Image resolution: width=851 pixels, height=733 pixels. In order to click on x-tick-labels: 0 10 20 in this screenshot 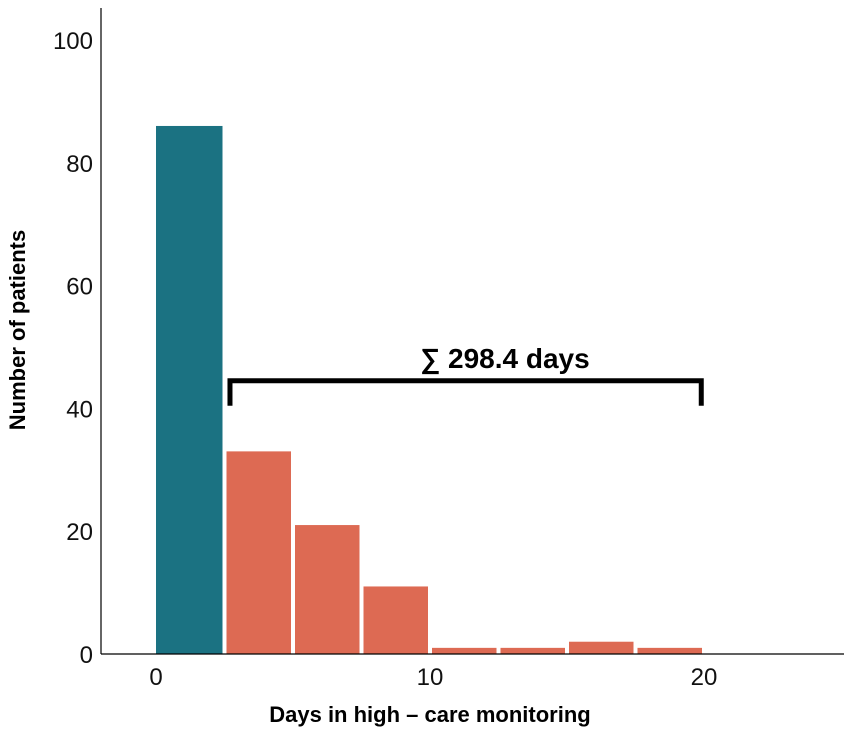, I will do `click(433, 677)`.